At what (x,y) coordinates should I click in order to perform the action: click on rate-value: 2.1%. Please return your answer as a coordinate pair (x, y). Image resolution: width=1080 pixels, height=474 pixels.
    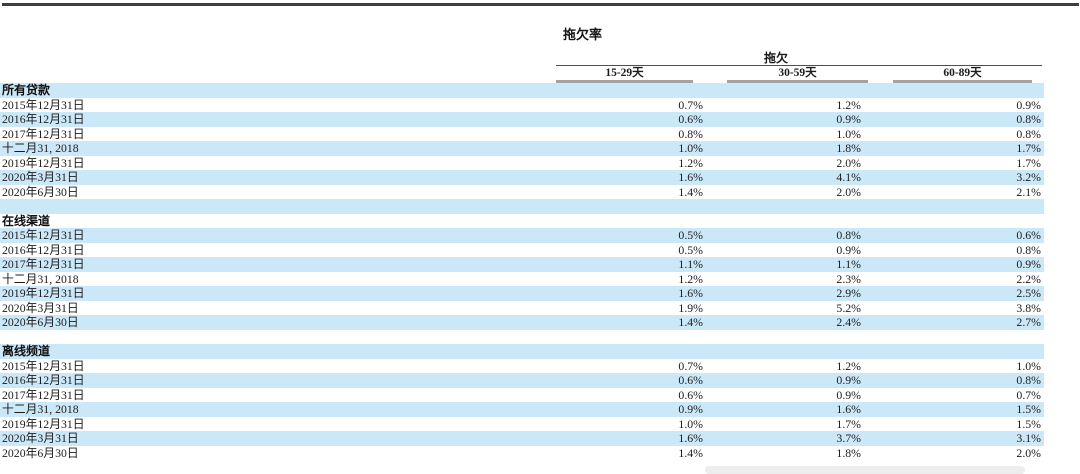
    Looking at the image, I should click on (1028, 191).